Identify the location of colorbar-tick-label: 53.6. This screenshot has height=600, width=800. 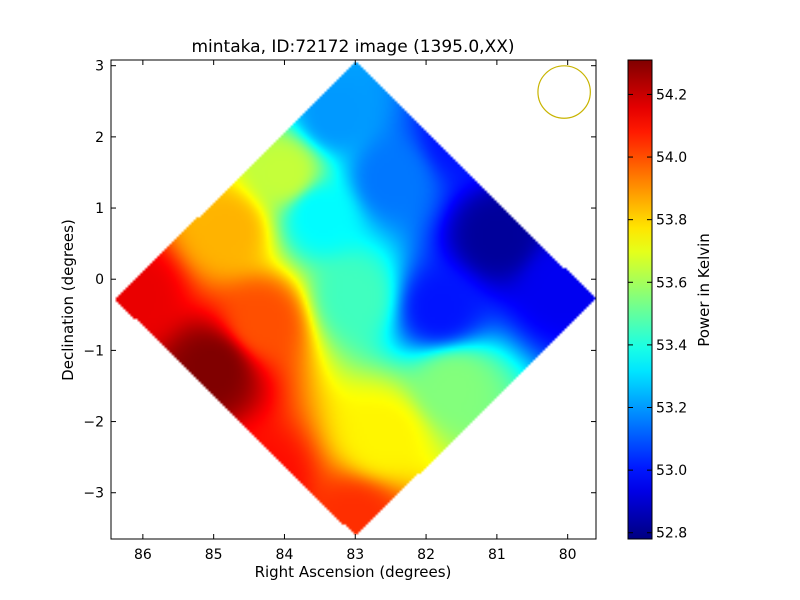
(671, 283).